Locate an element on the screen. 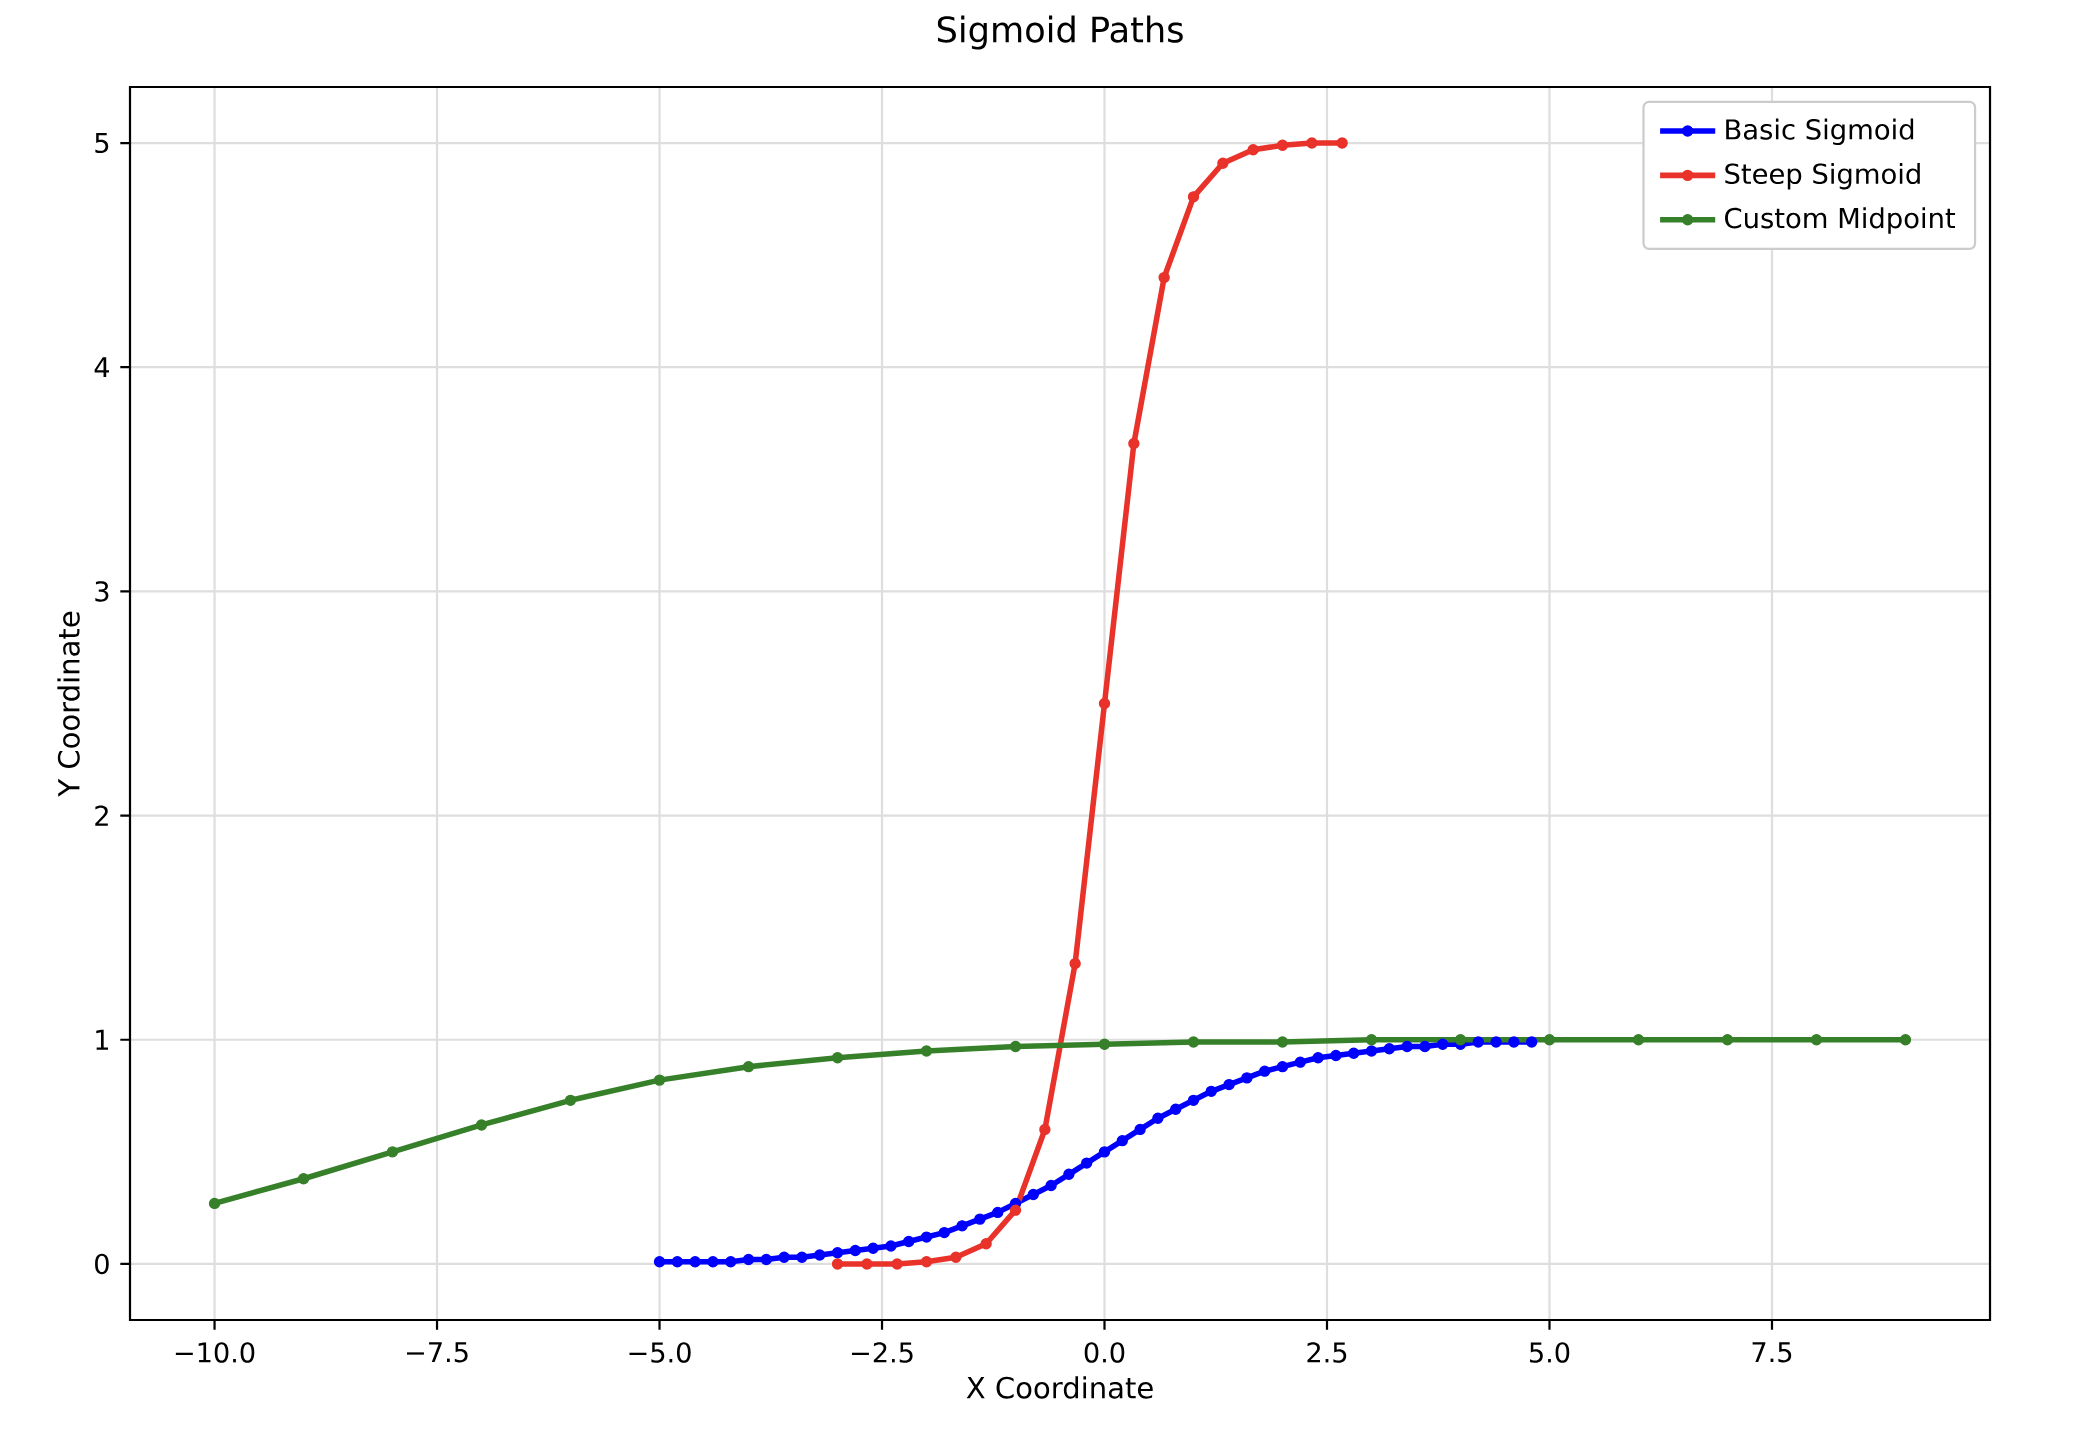 Image resolution: width=2088 pixels, height=1436 pixels. legend-label: Steep Sigmoid is located at coordinates (1822, 176).